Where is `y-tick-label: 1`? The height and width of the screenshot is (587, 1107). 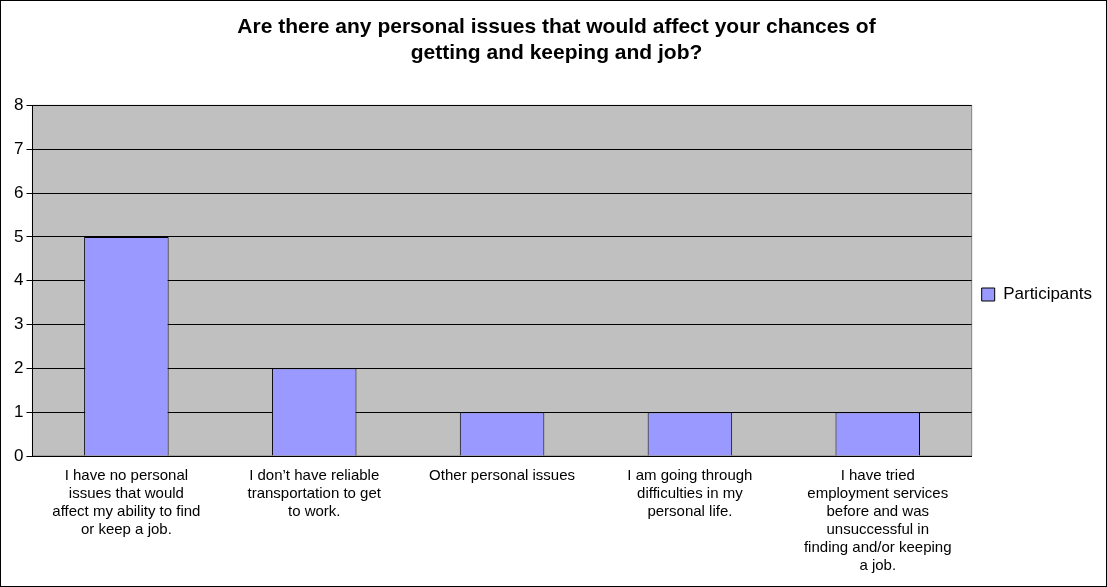
y-tick-label: 1 is located at coordinates (18, 411).